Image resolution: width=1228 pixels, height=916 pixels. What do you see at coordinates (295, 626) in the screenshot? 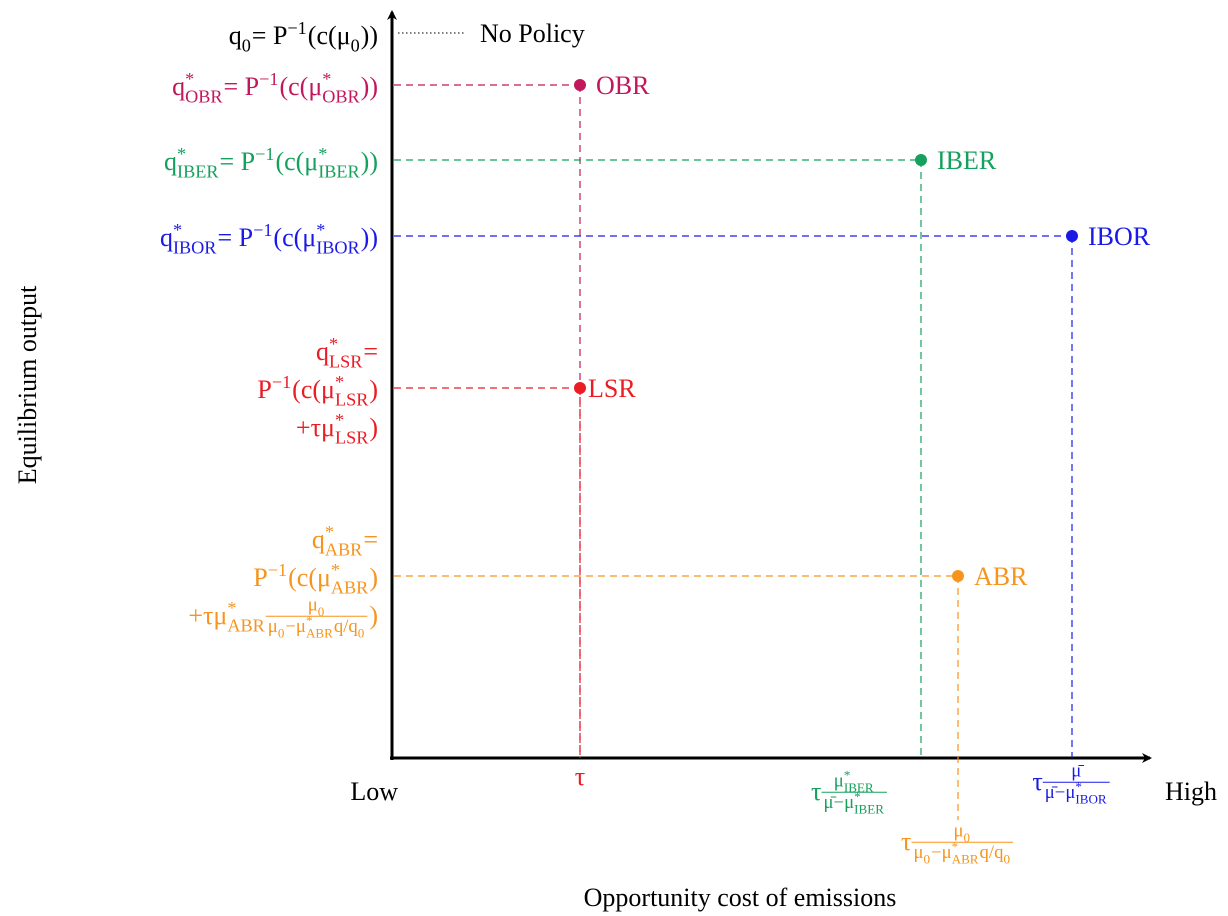
I see `math-text: −μ` at bounding box center [295, 626].